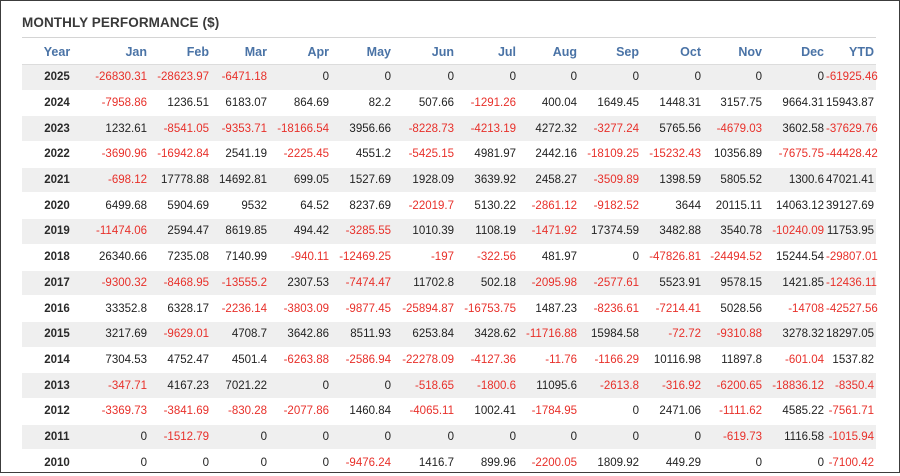 This screenshot has width=900, height=476. Describe the element at coordinates (120, 231) in the screenshot. I see `value-cell-jan: -11474.06` at that location.